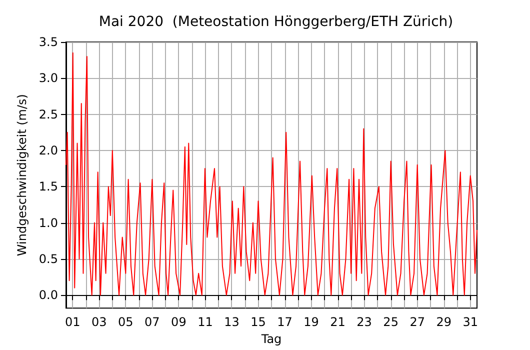 Image resolution: width=530 pixels, height=350 pixels. What do you see at coordinates (271, 339) in the screenshot?
I see `x-axis-title: Tag` at bounding box center [271, 339].